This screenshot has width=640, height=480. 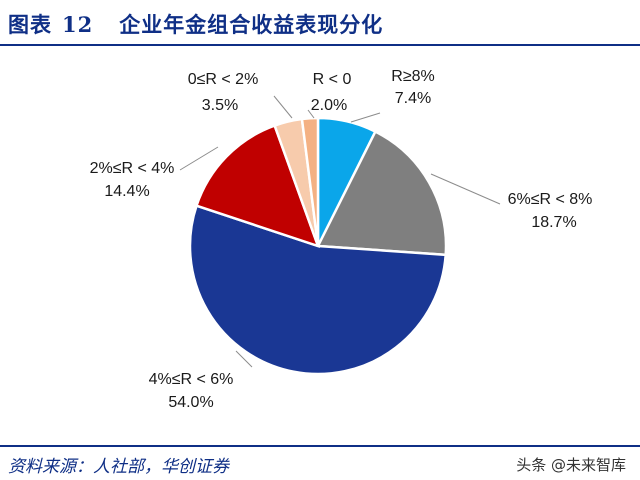 I want to click on footer-rule, so click(x=320, y=446).